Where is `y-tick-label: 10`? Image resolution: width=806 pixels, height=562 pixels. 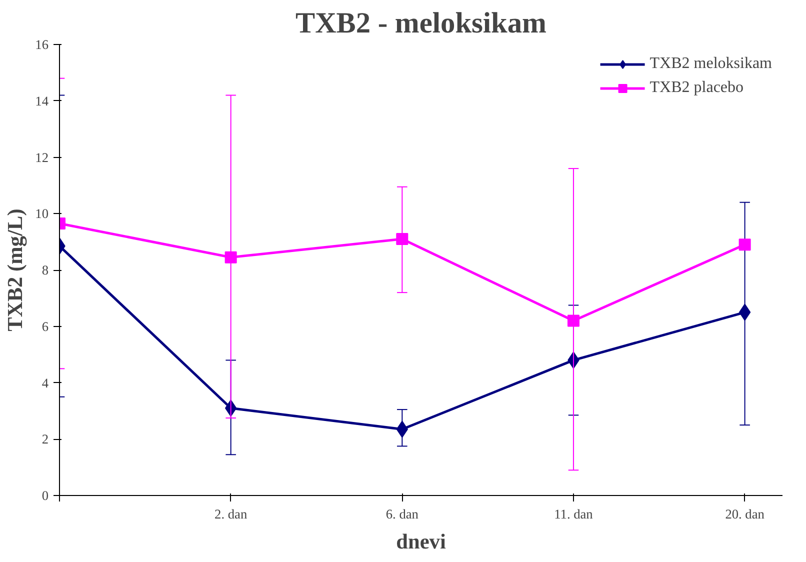 y-tick-label: 10 is located at coordinates (42, 214).